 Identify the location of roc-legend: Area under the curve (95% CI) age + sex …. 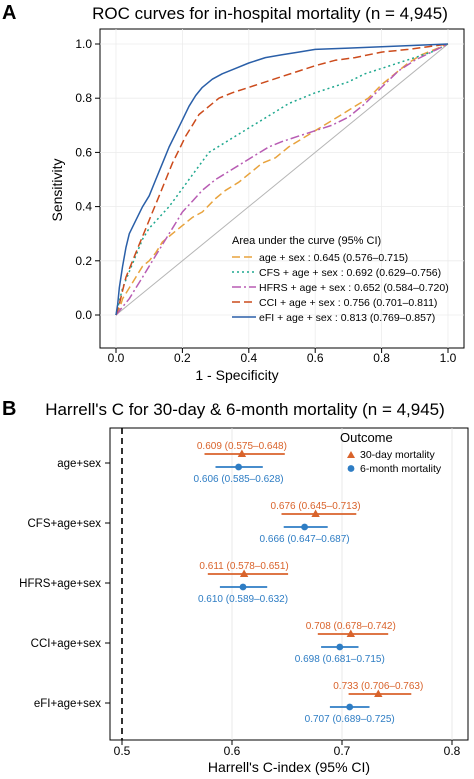
(340, 279).